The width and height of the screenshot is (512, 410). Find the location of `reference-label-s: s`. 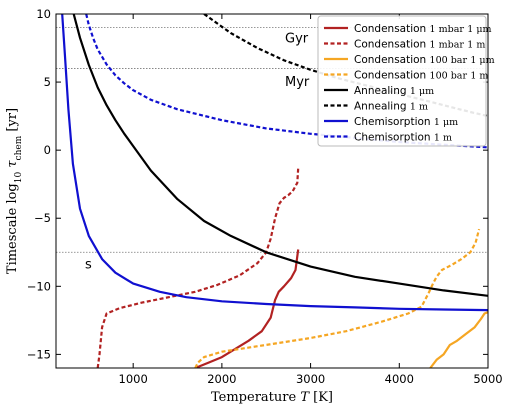

reference-label-s: s is located at coordinates (88, 265).